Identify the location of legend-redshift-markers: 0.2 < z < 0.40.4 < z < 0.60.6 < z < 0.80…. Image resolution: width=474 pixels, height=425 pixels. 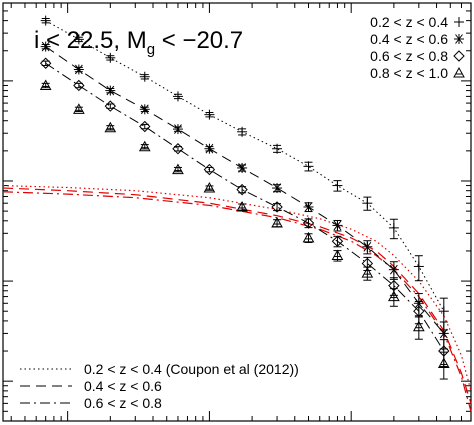
(417, 47).